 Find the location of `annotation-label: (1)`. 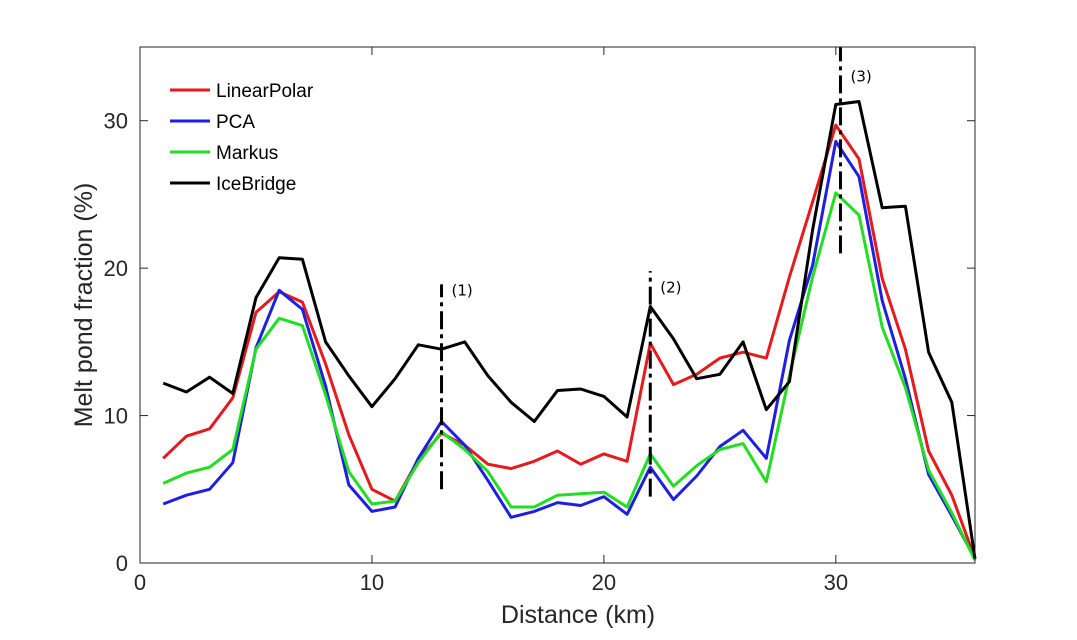

annotation-label: (1) is located at coordinates (462, 290).